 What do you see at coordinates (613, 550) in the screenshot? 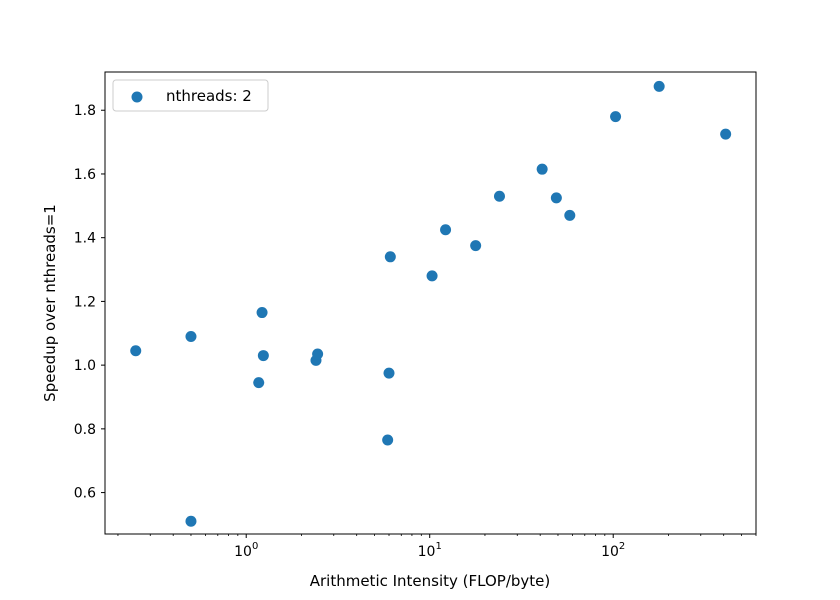
I see `x-tick-label: 10²` at bounding box center [613, 550].